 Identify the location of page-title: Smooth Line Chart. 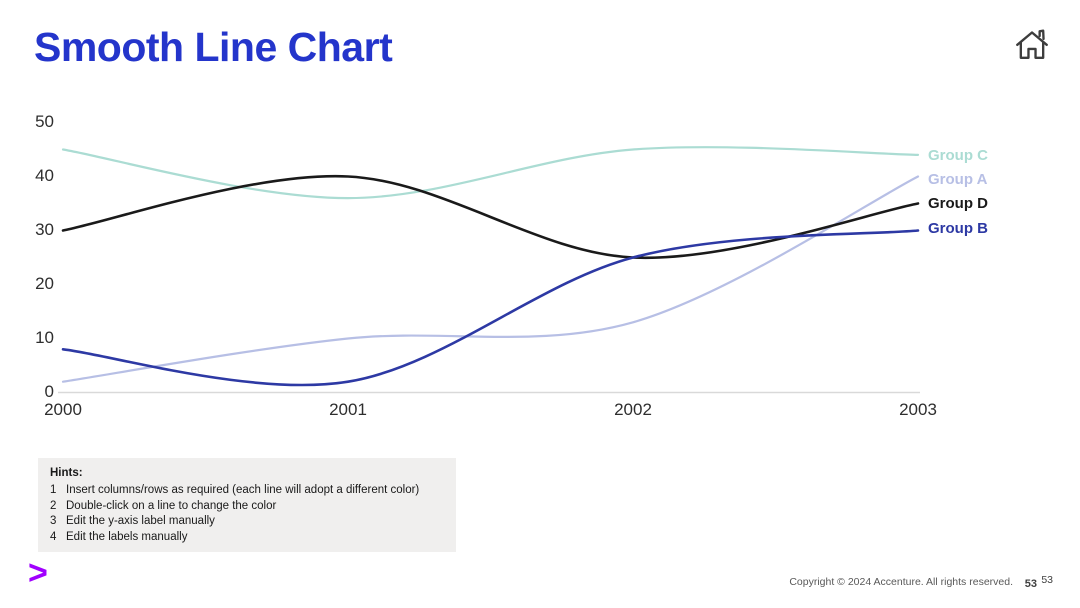
(213, 47).